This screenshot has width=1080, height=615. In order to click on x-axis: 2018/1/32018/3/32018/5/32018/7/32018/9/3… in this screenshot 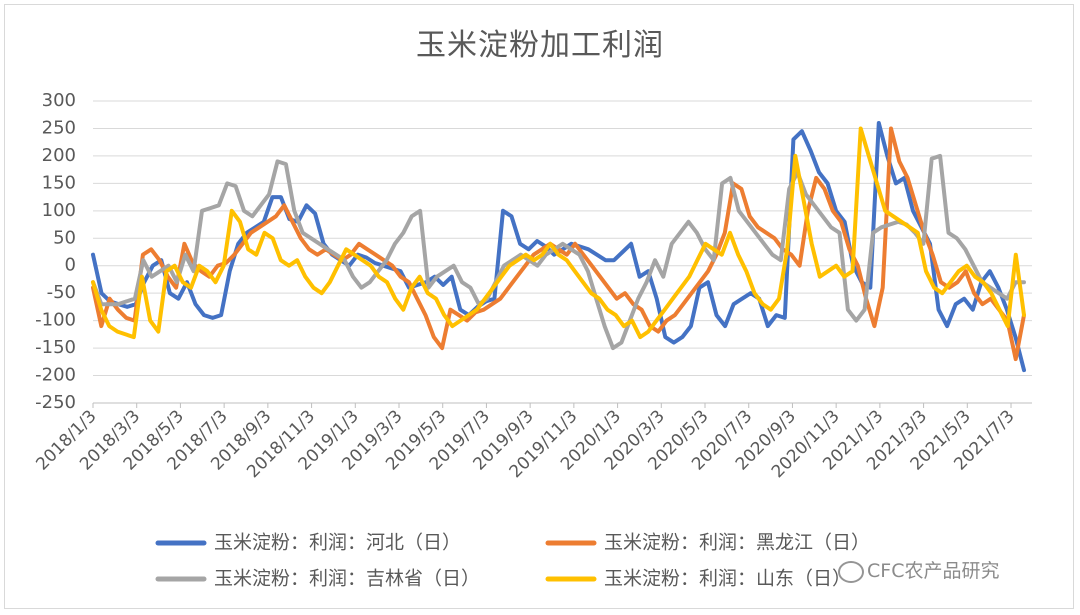, I will do `click(532, 442)`.